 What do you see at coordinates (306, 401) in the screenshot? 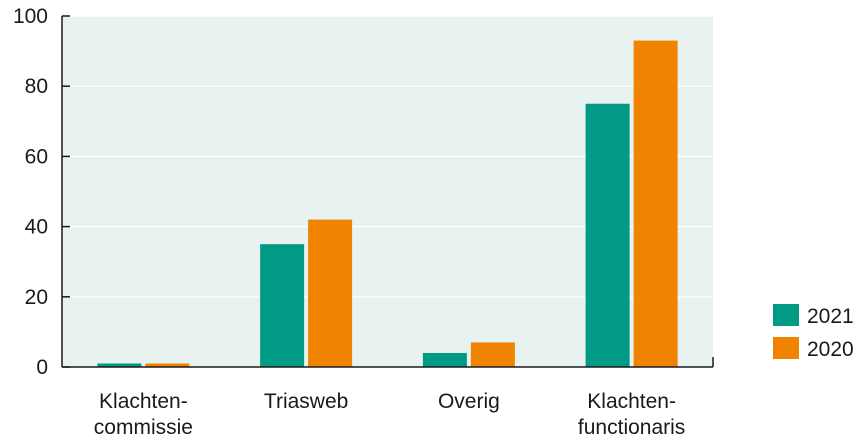
I see `category-label-1-0: Triasweb` at bounding box center [306, 401].